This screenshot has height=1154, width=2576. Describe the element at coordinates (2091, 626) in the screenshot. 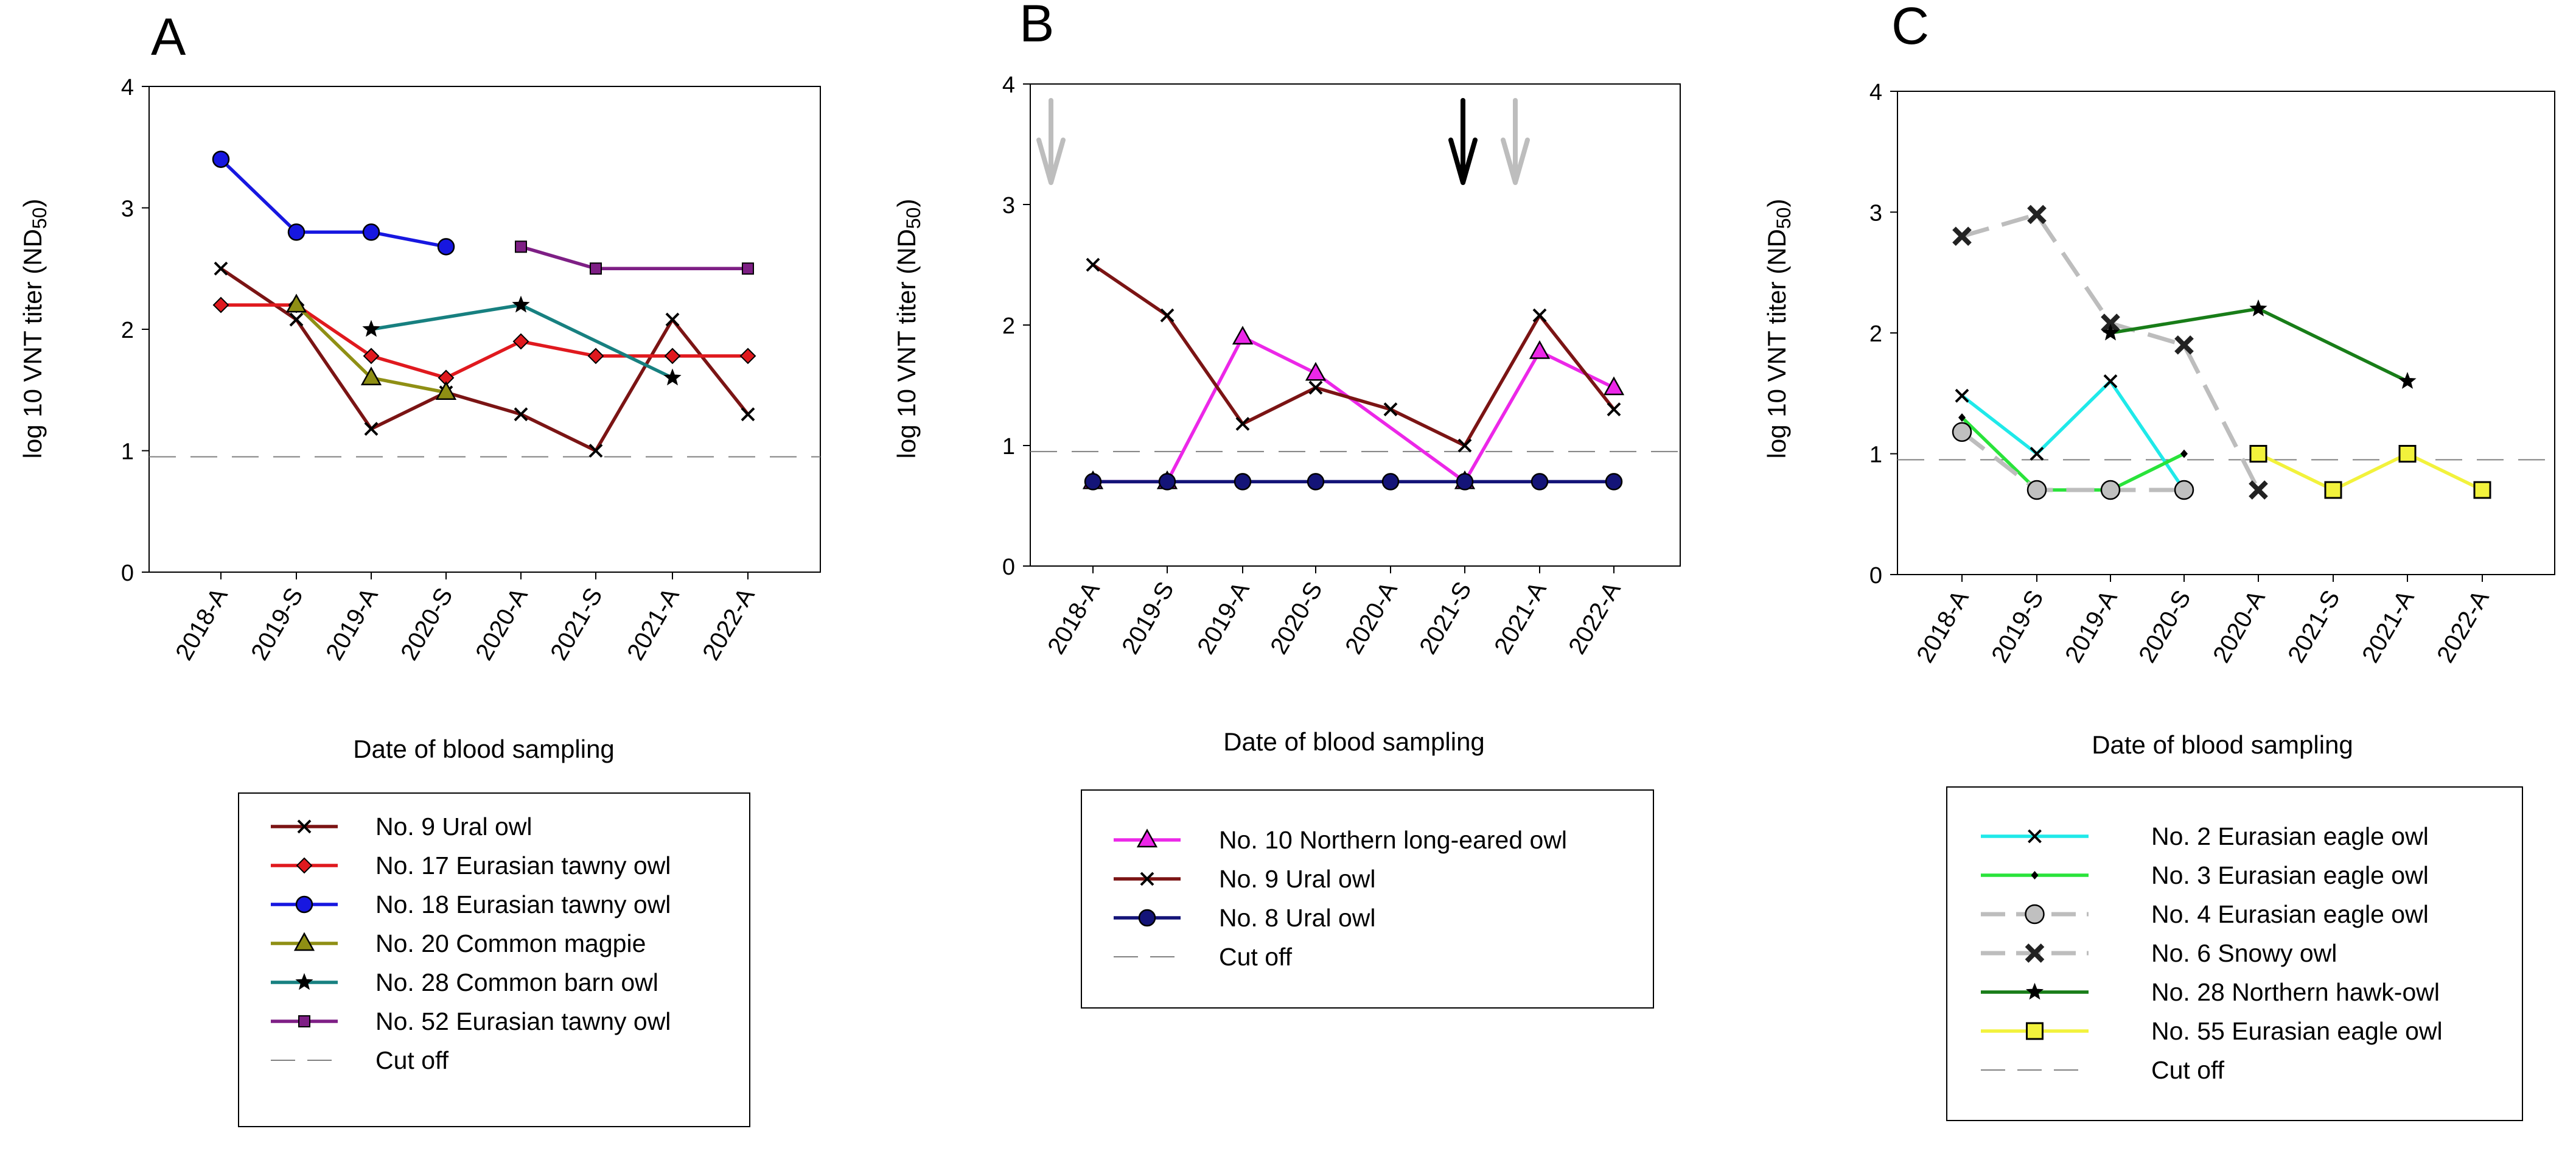

I see `x-tick-label: 2019-A` at that location.